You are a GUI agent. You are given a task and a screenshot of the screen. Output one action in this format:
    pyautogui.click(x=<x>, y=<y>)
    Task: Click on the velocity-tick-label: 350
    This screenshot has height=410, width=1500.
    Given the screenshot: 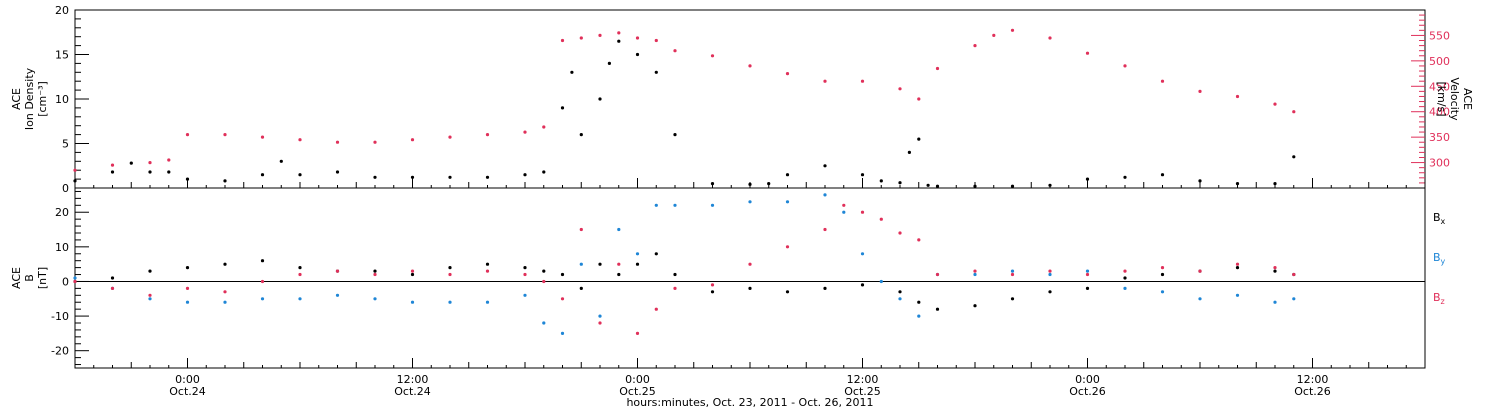 What is the action you would take?
    pyautogui.click(x=1439, y=137)
    